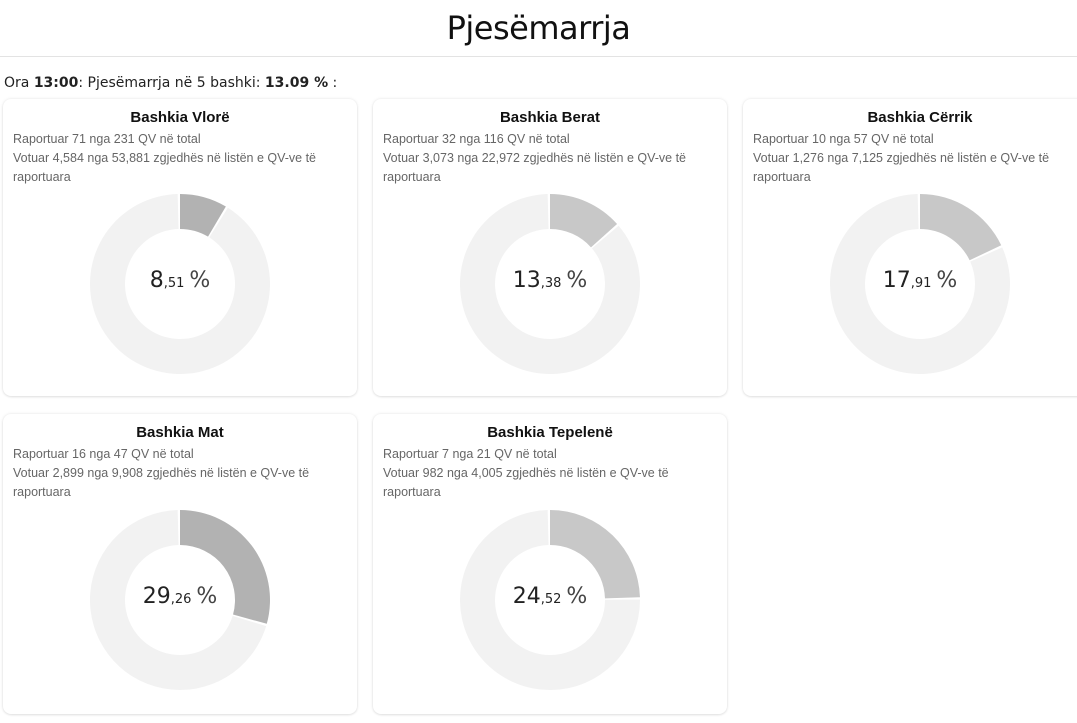 This screenshot has width=1077, height=723. What do you see at coordinates (174, 283) in the screenshot?
I see `value-decimal: ,51` at bounding box center [174, 283].